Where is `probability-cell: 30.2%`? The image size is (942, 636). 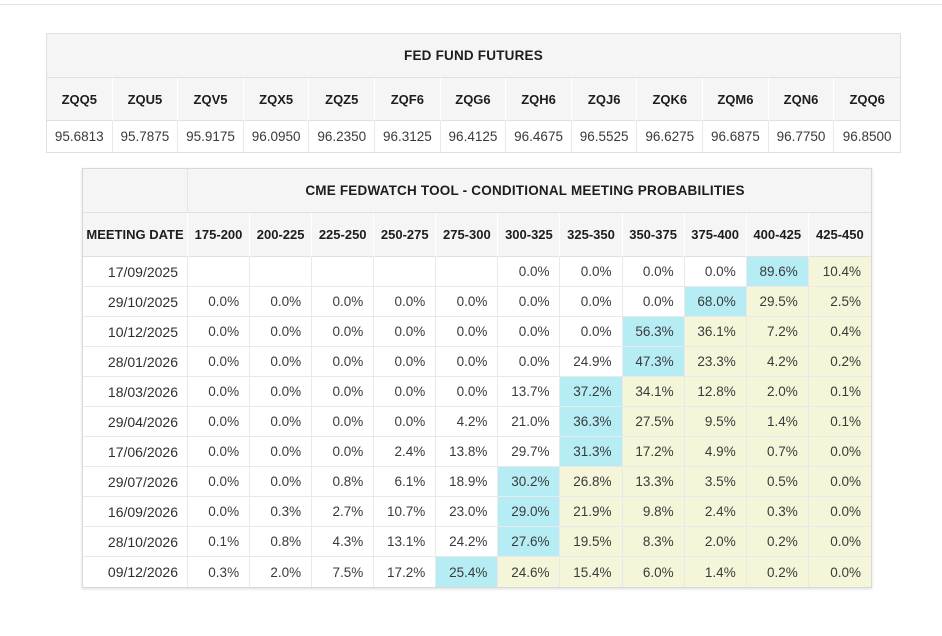 probability-cell: 30.2% is located at coordinates (529, 482).